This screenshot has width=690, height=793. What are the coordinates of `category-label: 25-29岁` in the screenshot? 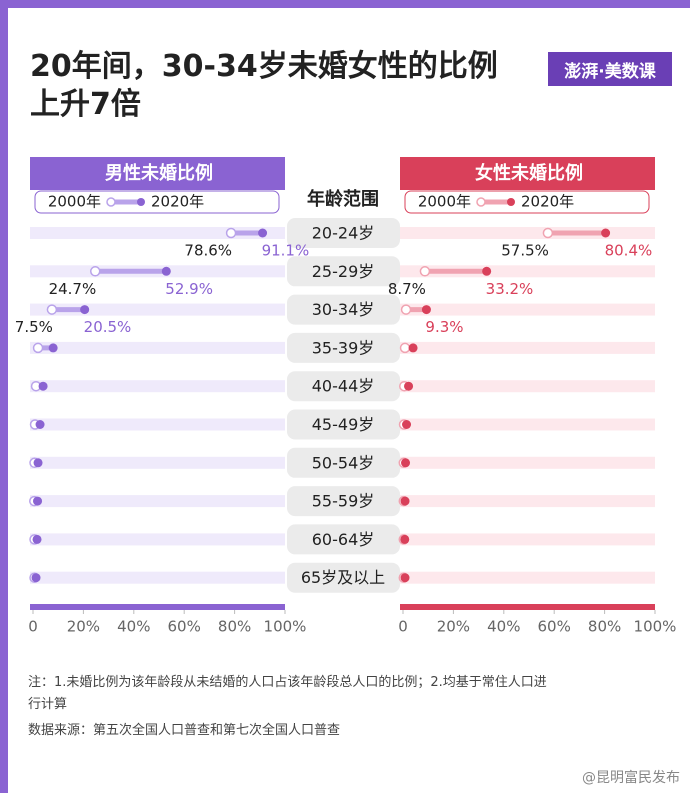 It's located at (343, 271).